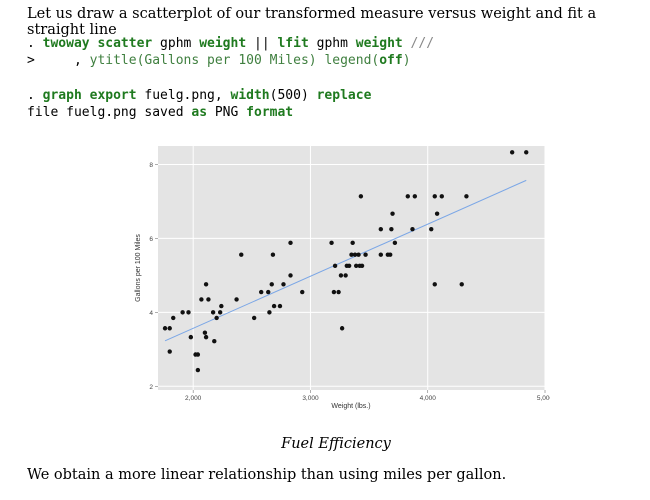  Describe the element at coordinates (151, 239) in the screenshot. I see `y-tick-label: 6` at that location.